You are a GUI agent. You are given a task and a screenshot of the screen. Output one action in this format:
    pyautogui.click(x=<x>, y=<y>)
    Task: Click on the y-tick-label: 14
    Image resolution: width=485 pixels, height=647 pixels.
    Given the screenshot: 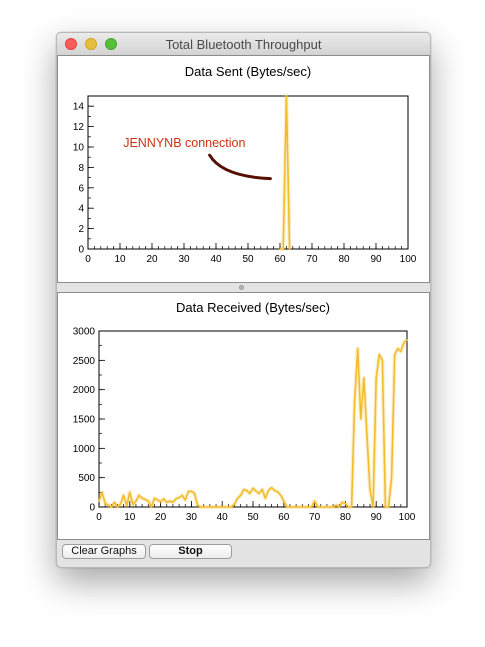 What is the action you would take?
    pyautogui.click(x=79, y=107)
    